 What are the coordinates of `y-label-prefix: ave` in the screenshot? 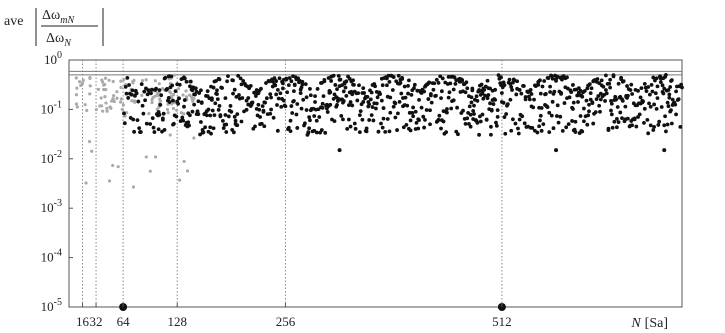 It's located at (13, 21).